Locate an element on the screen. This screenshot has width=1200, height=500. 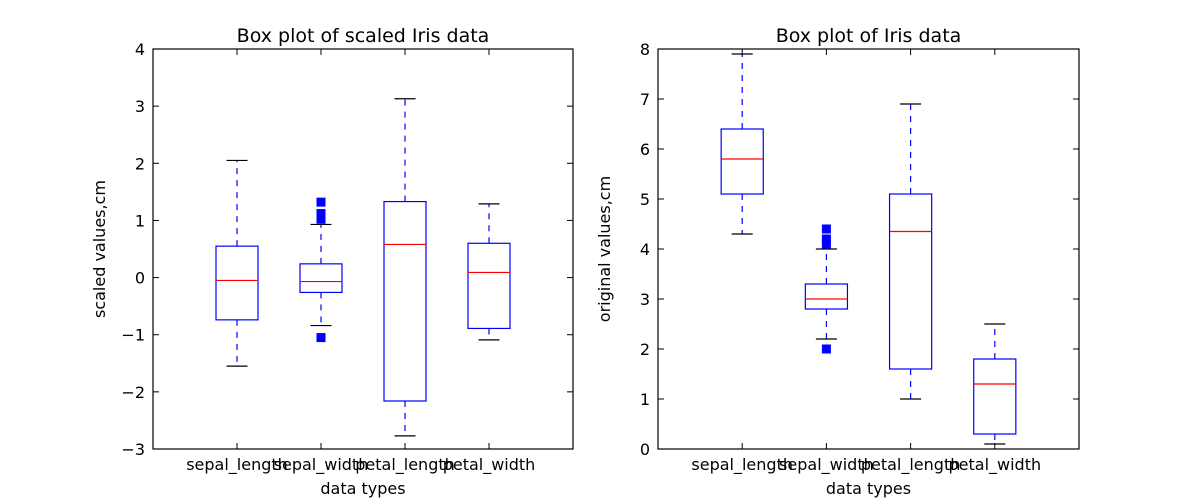
y-tick-label: 8 is located at coordinates (645, 49).